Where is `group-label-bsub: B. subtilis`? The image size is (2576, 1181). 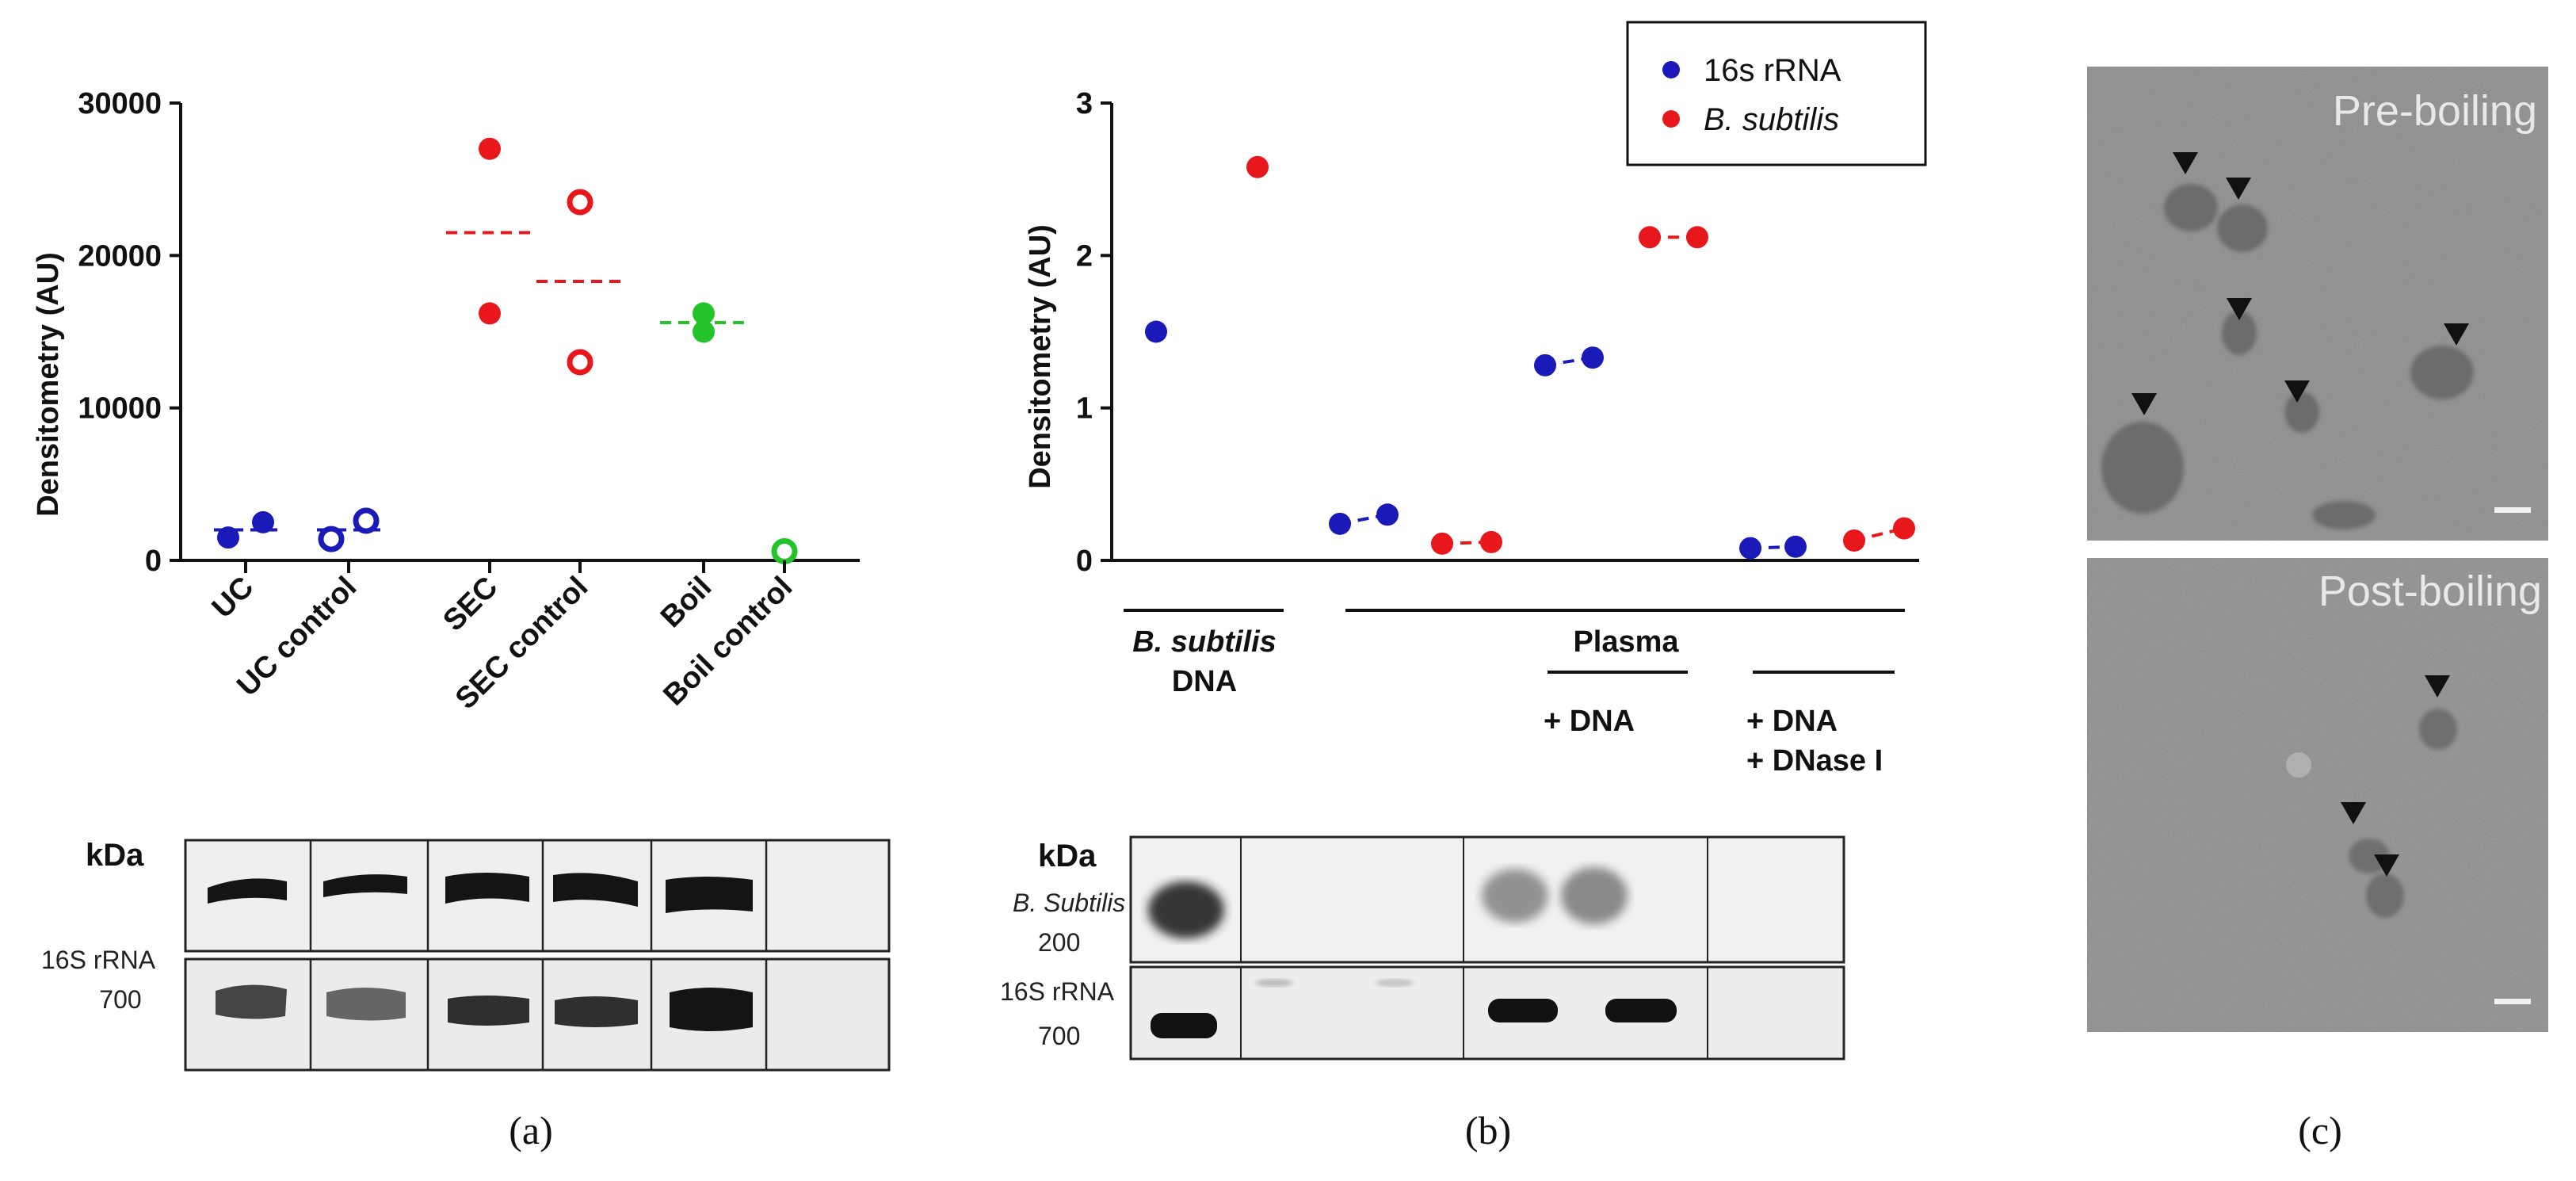 group-label-bsub: B. subtilis is located at coordinates (1204, 642).